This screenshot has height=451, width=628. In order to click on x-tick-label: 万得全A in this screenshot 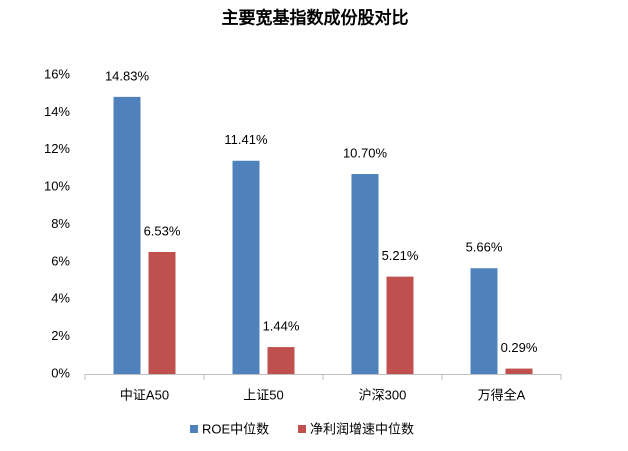, I will do `click(502, 394)`.